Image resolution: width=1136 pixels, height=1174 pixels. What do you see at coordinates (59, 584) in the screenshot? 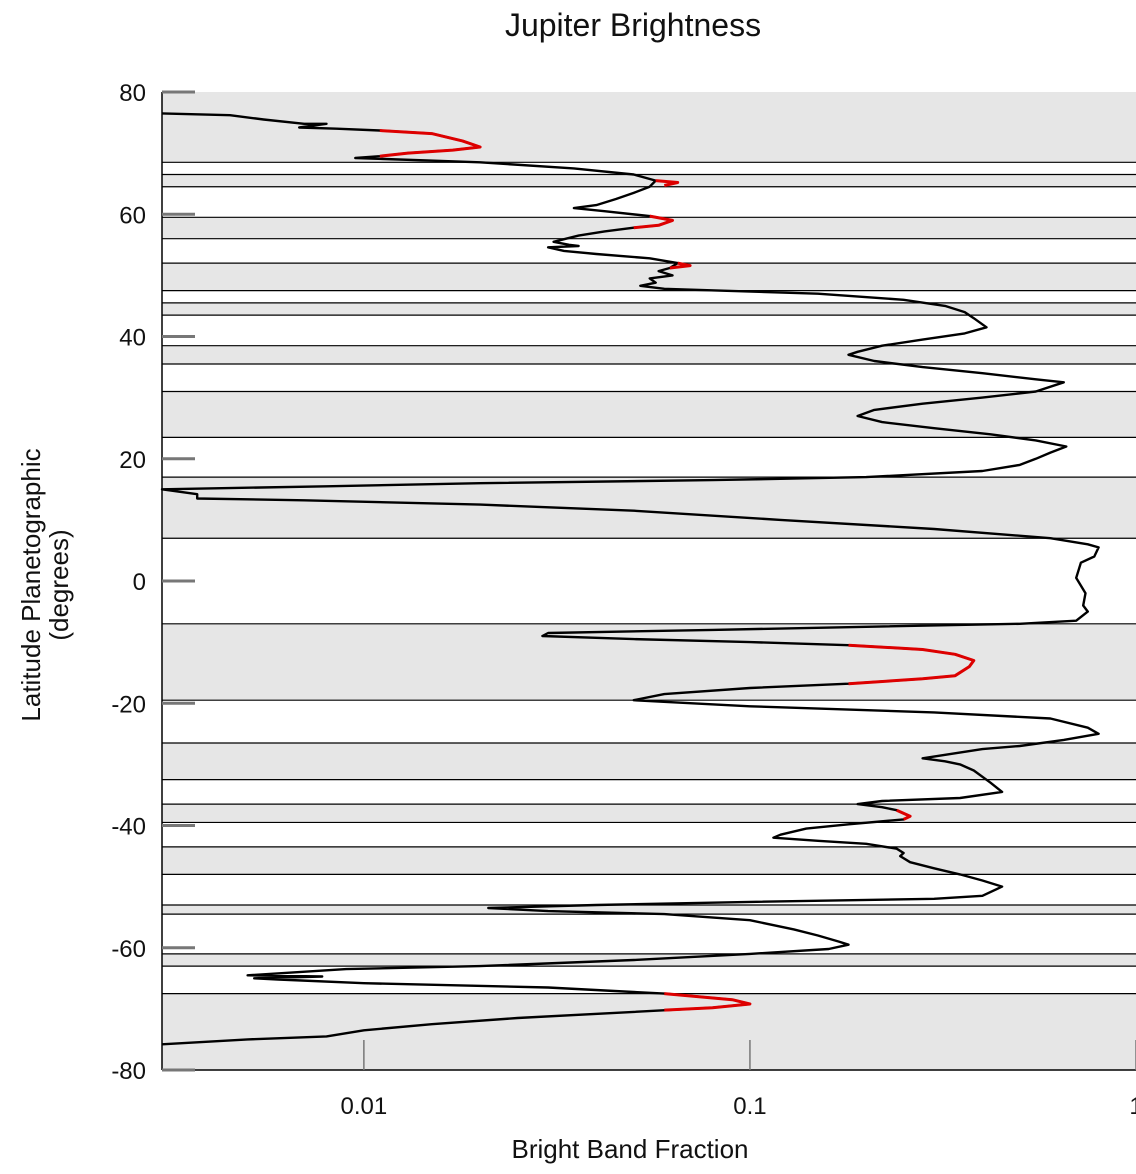
I see `y-axis-sublabel: (degrees)` at bounding box center [59, 584].